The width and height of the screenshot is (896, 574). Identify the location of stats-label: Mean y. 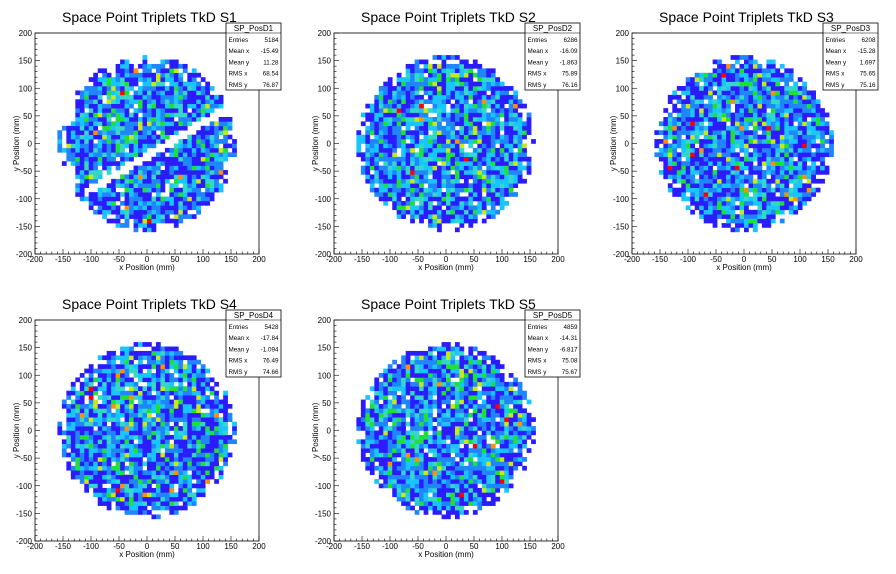
(240, 62).